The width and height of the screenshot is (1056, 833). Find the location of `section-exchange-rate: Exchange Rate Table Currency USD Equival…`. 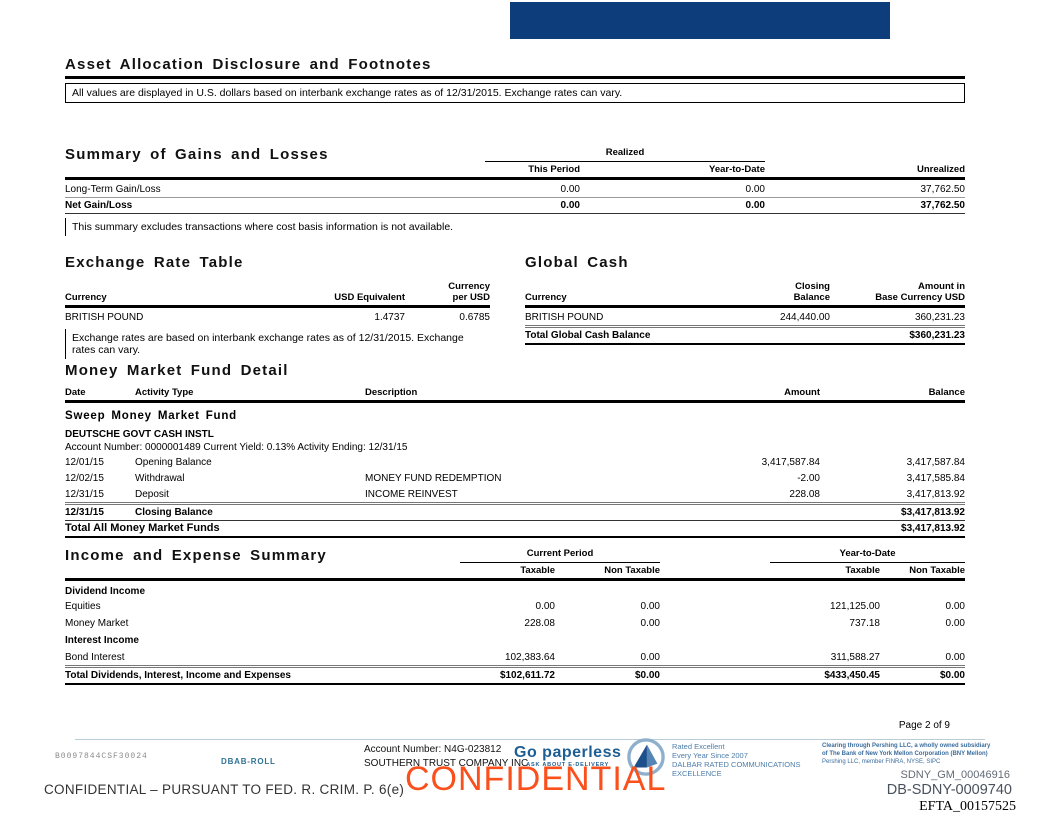

section-exchange-rate: Exchange Rate Table Currency USD Equival… is located at coordinates (277, 306).